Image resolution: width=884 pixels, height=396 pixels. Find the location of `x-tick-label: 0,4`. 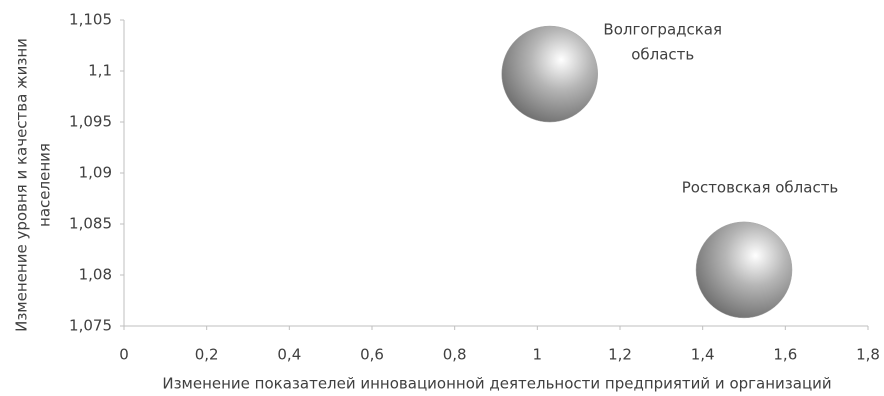

x-tick-label: 0,4 is located at coordinates (289, 355).